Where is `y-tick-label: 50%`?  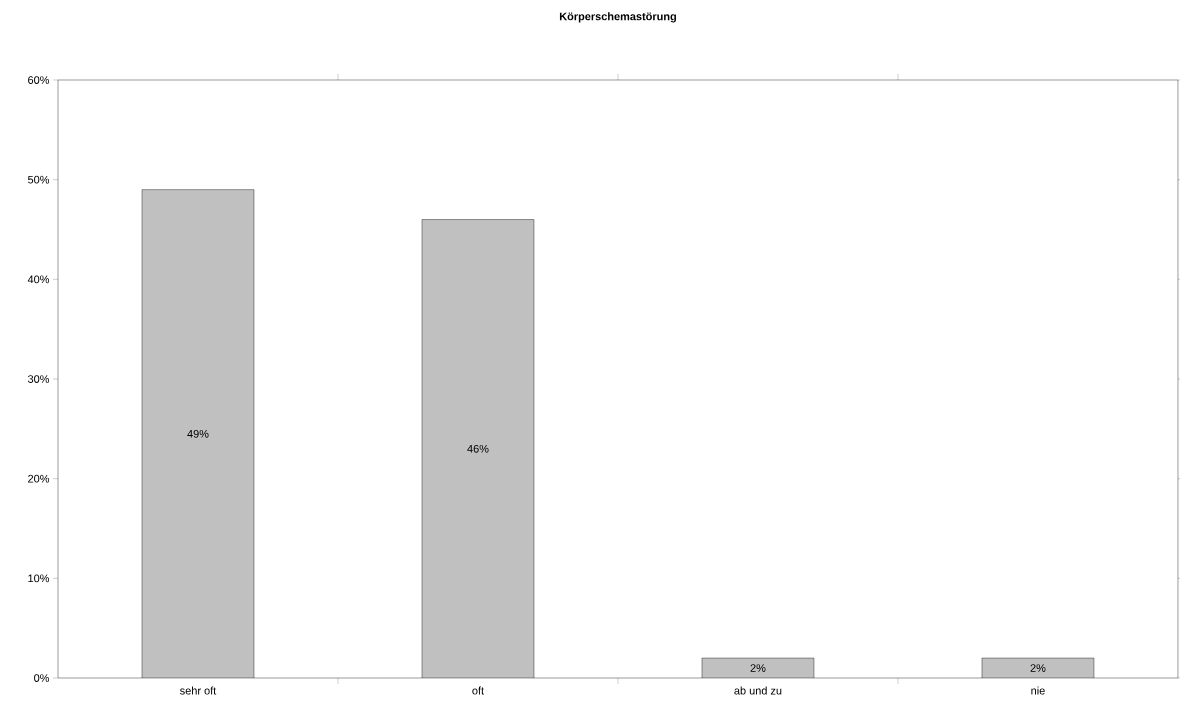
y-tick-label: 50% is located at coordinates (38, 179).